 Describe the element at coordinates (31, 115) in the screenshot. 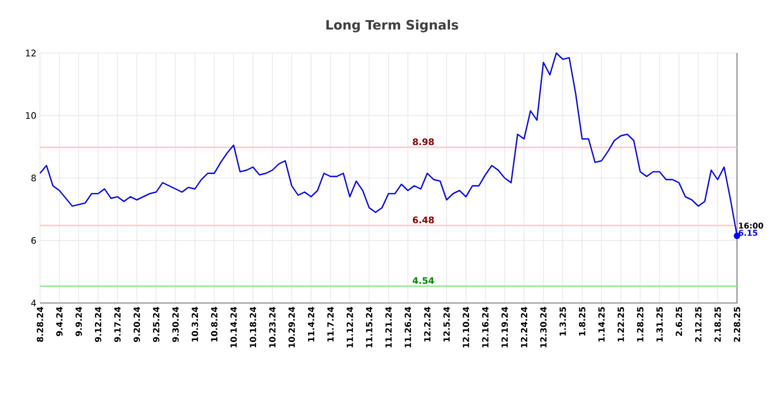

I see `y-tick-label: 10` at that location.